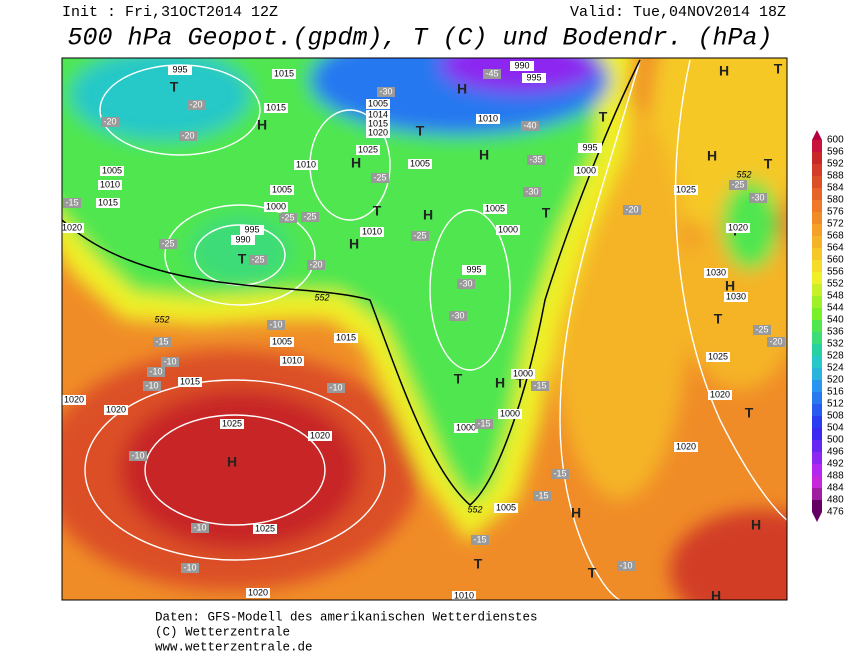 This screenshot has width=850, height=662. What do you see at coordinates (817, 517) in the screenshot?
I see `colorbar-end` at bounding box center [817, 517].